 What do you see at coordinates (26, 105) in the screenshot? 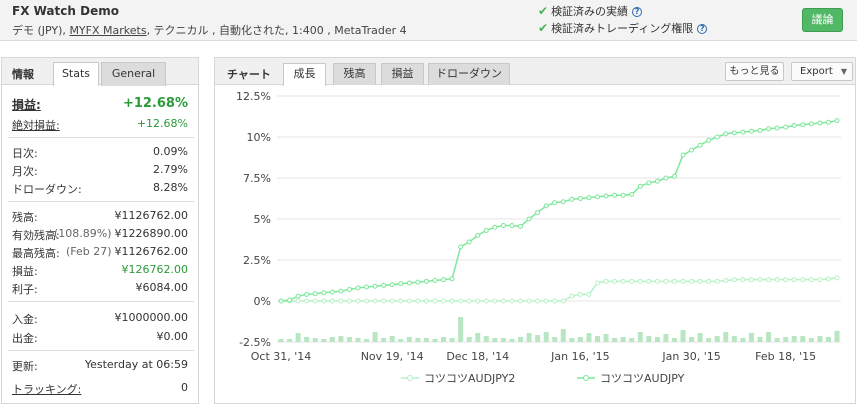
I see `gain-label: 損益:` at bounding box center [26, 105].